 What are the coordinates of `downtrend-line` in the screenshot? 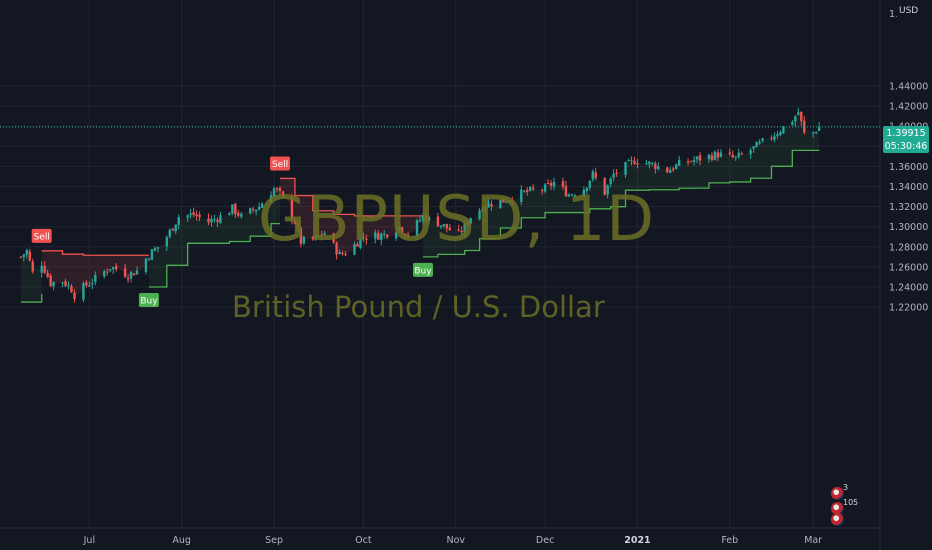 It's located at (351, 197).